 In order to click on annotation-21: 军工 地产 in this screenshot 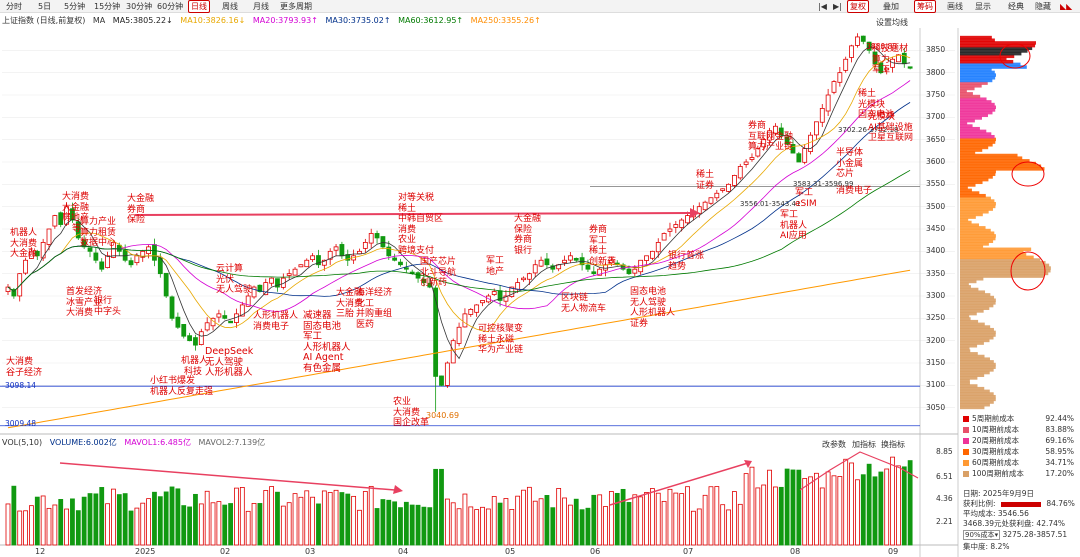, I will do `click(495, 266)`.